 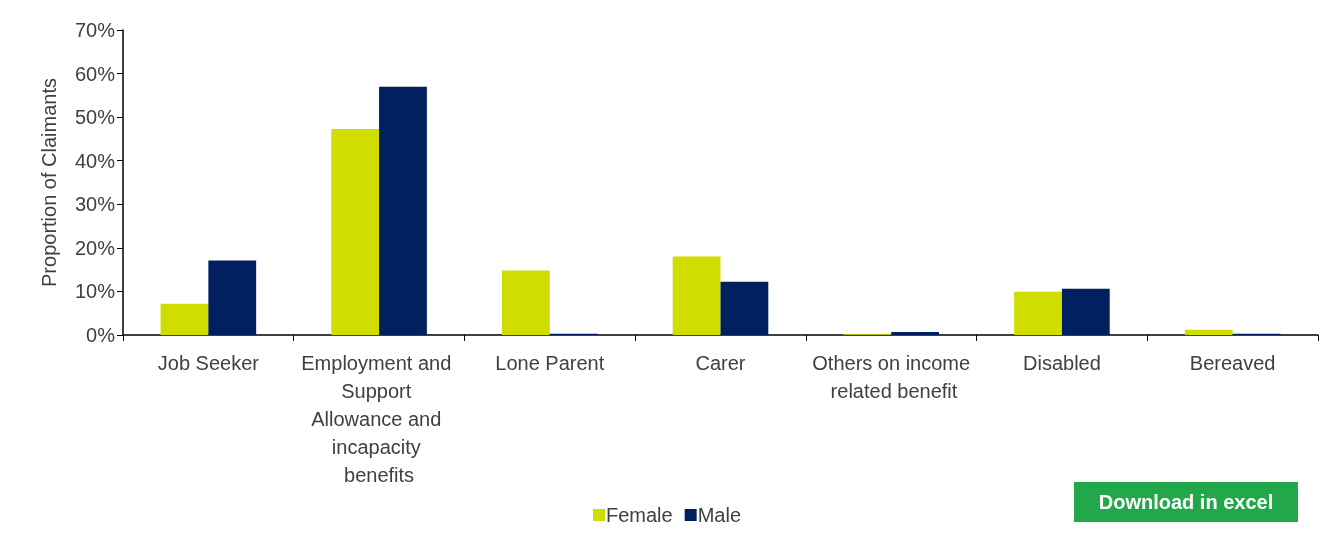 I want to click on x-tick-label: Others on income related benefit, so click(x=891, y=377).